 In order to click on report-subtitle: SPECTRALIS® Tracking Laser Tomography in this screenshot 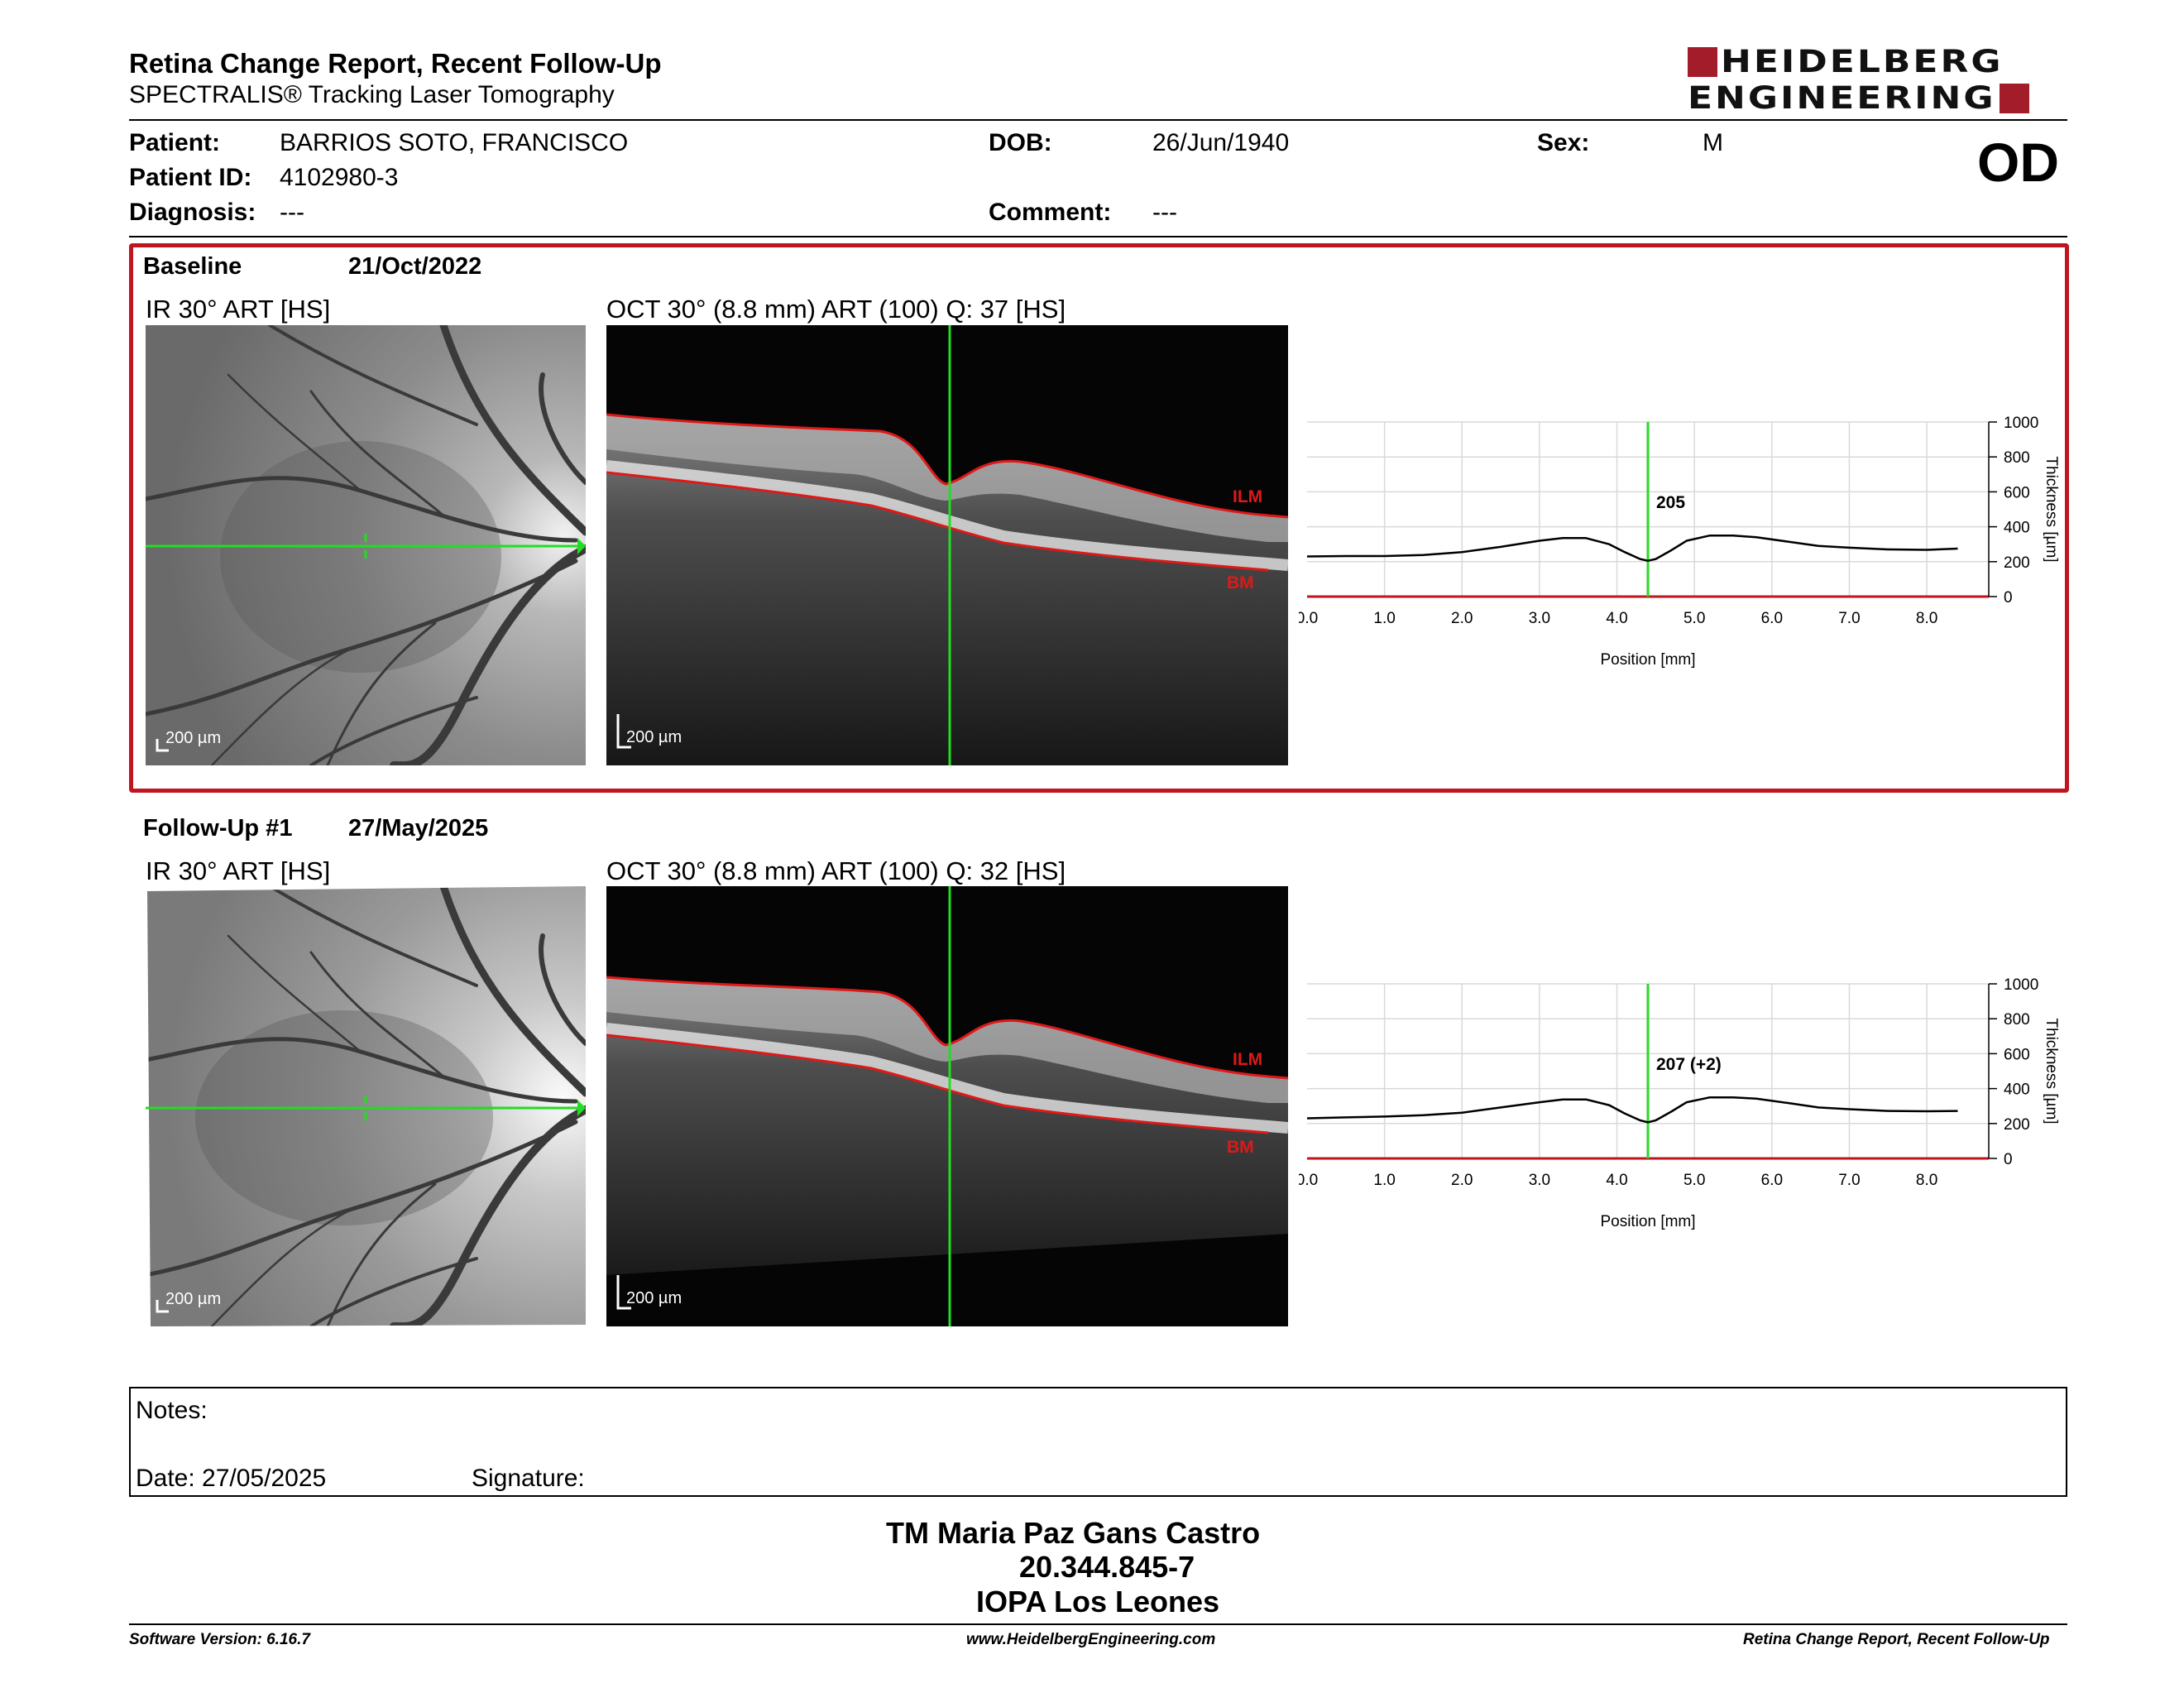, I will do `click(372, 94)`.